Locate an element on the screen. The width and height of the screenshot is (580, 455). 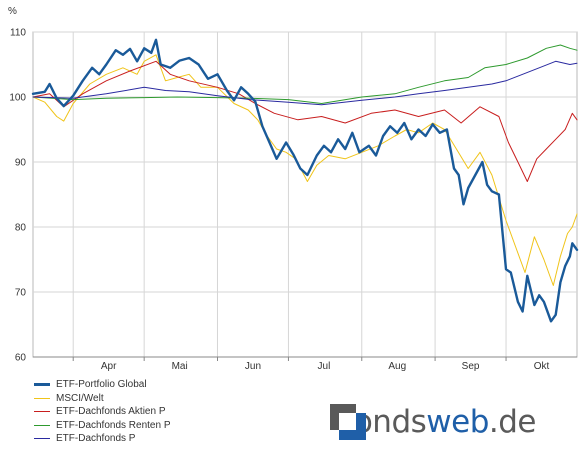
legend-item: MSCI/Welt is located at coordinates (102, 399).